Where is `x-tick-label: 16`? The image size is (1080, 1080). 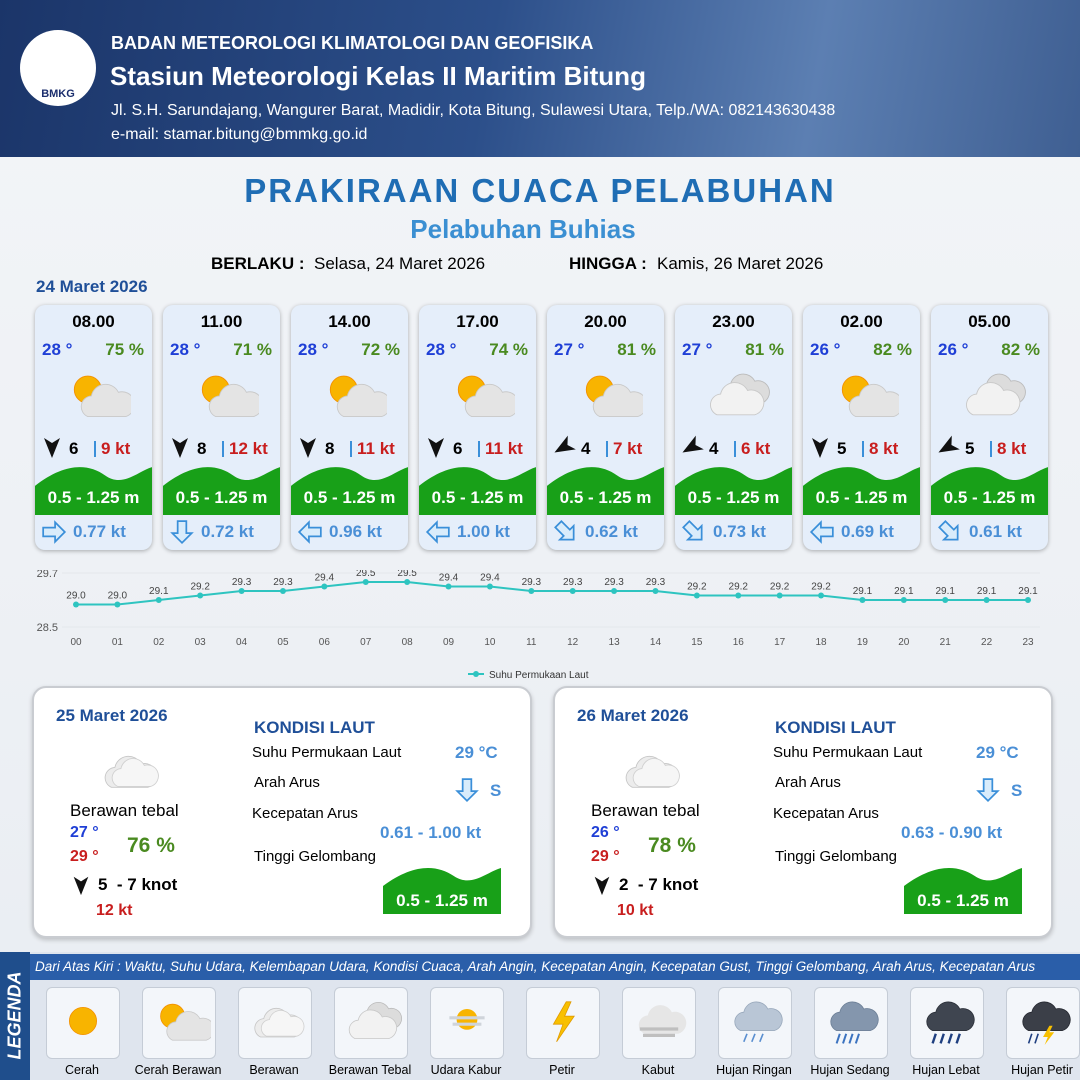 x-tick-label: 16 is located at coordinates (739, 642).